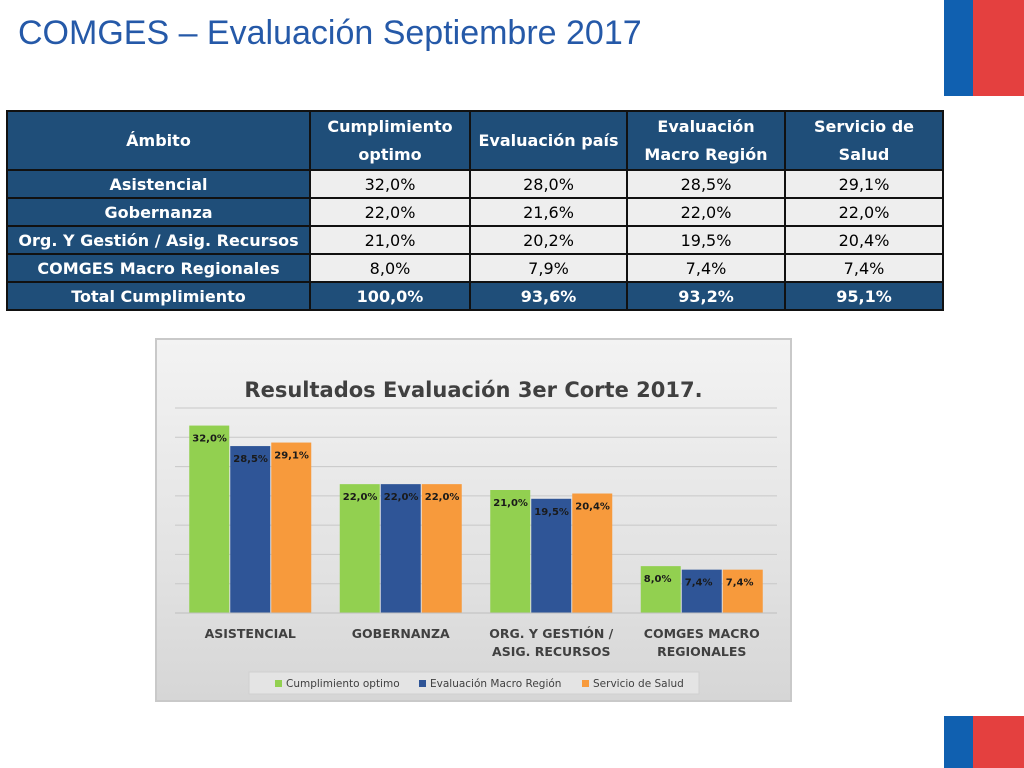  I want to click on chart-title: Resultados Evaluación 3er Corte 2017., so click(473, 390).